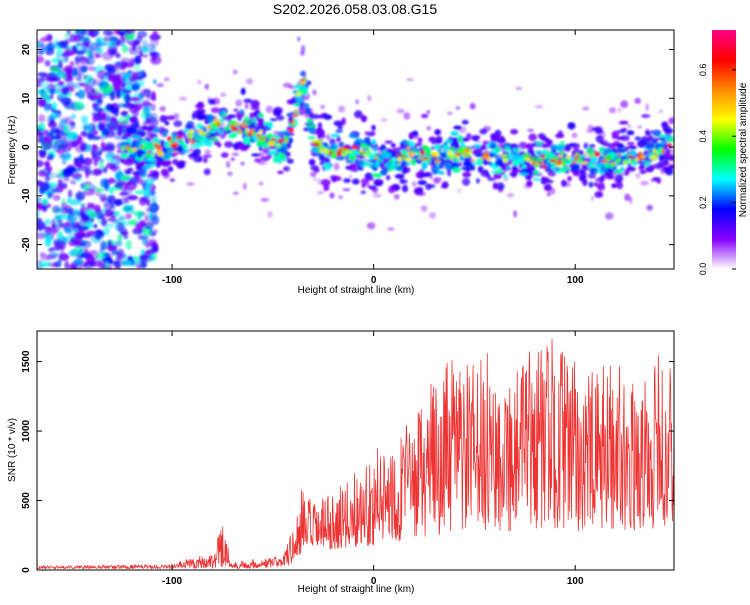  I want to click on y-tick-label: 20, so click(26, 50).